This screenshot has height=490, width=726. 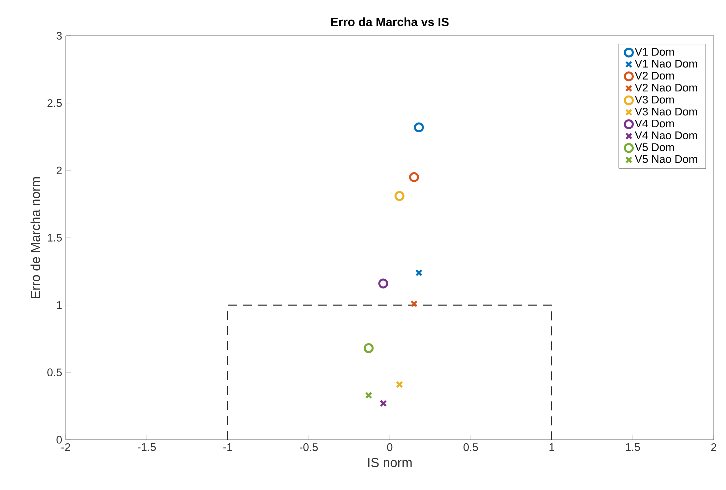 What do you see at coordinates (59, 306) in the screenshot?
I see `y-tick-label: 1` at bounding box center [59, 306].